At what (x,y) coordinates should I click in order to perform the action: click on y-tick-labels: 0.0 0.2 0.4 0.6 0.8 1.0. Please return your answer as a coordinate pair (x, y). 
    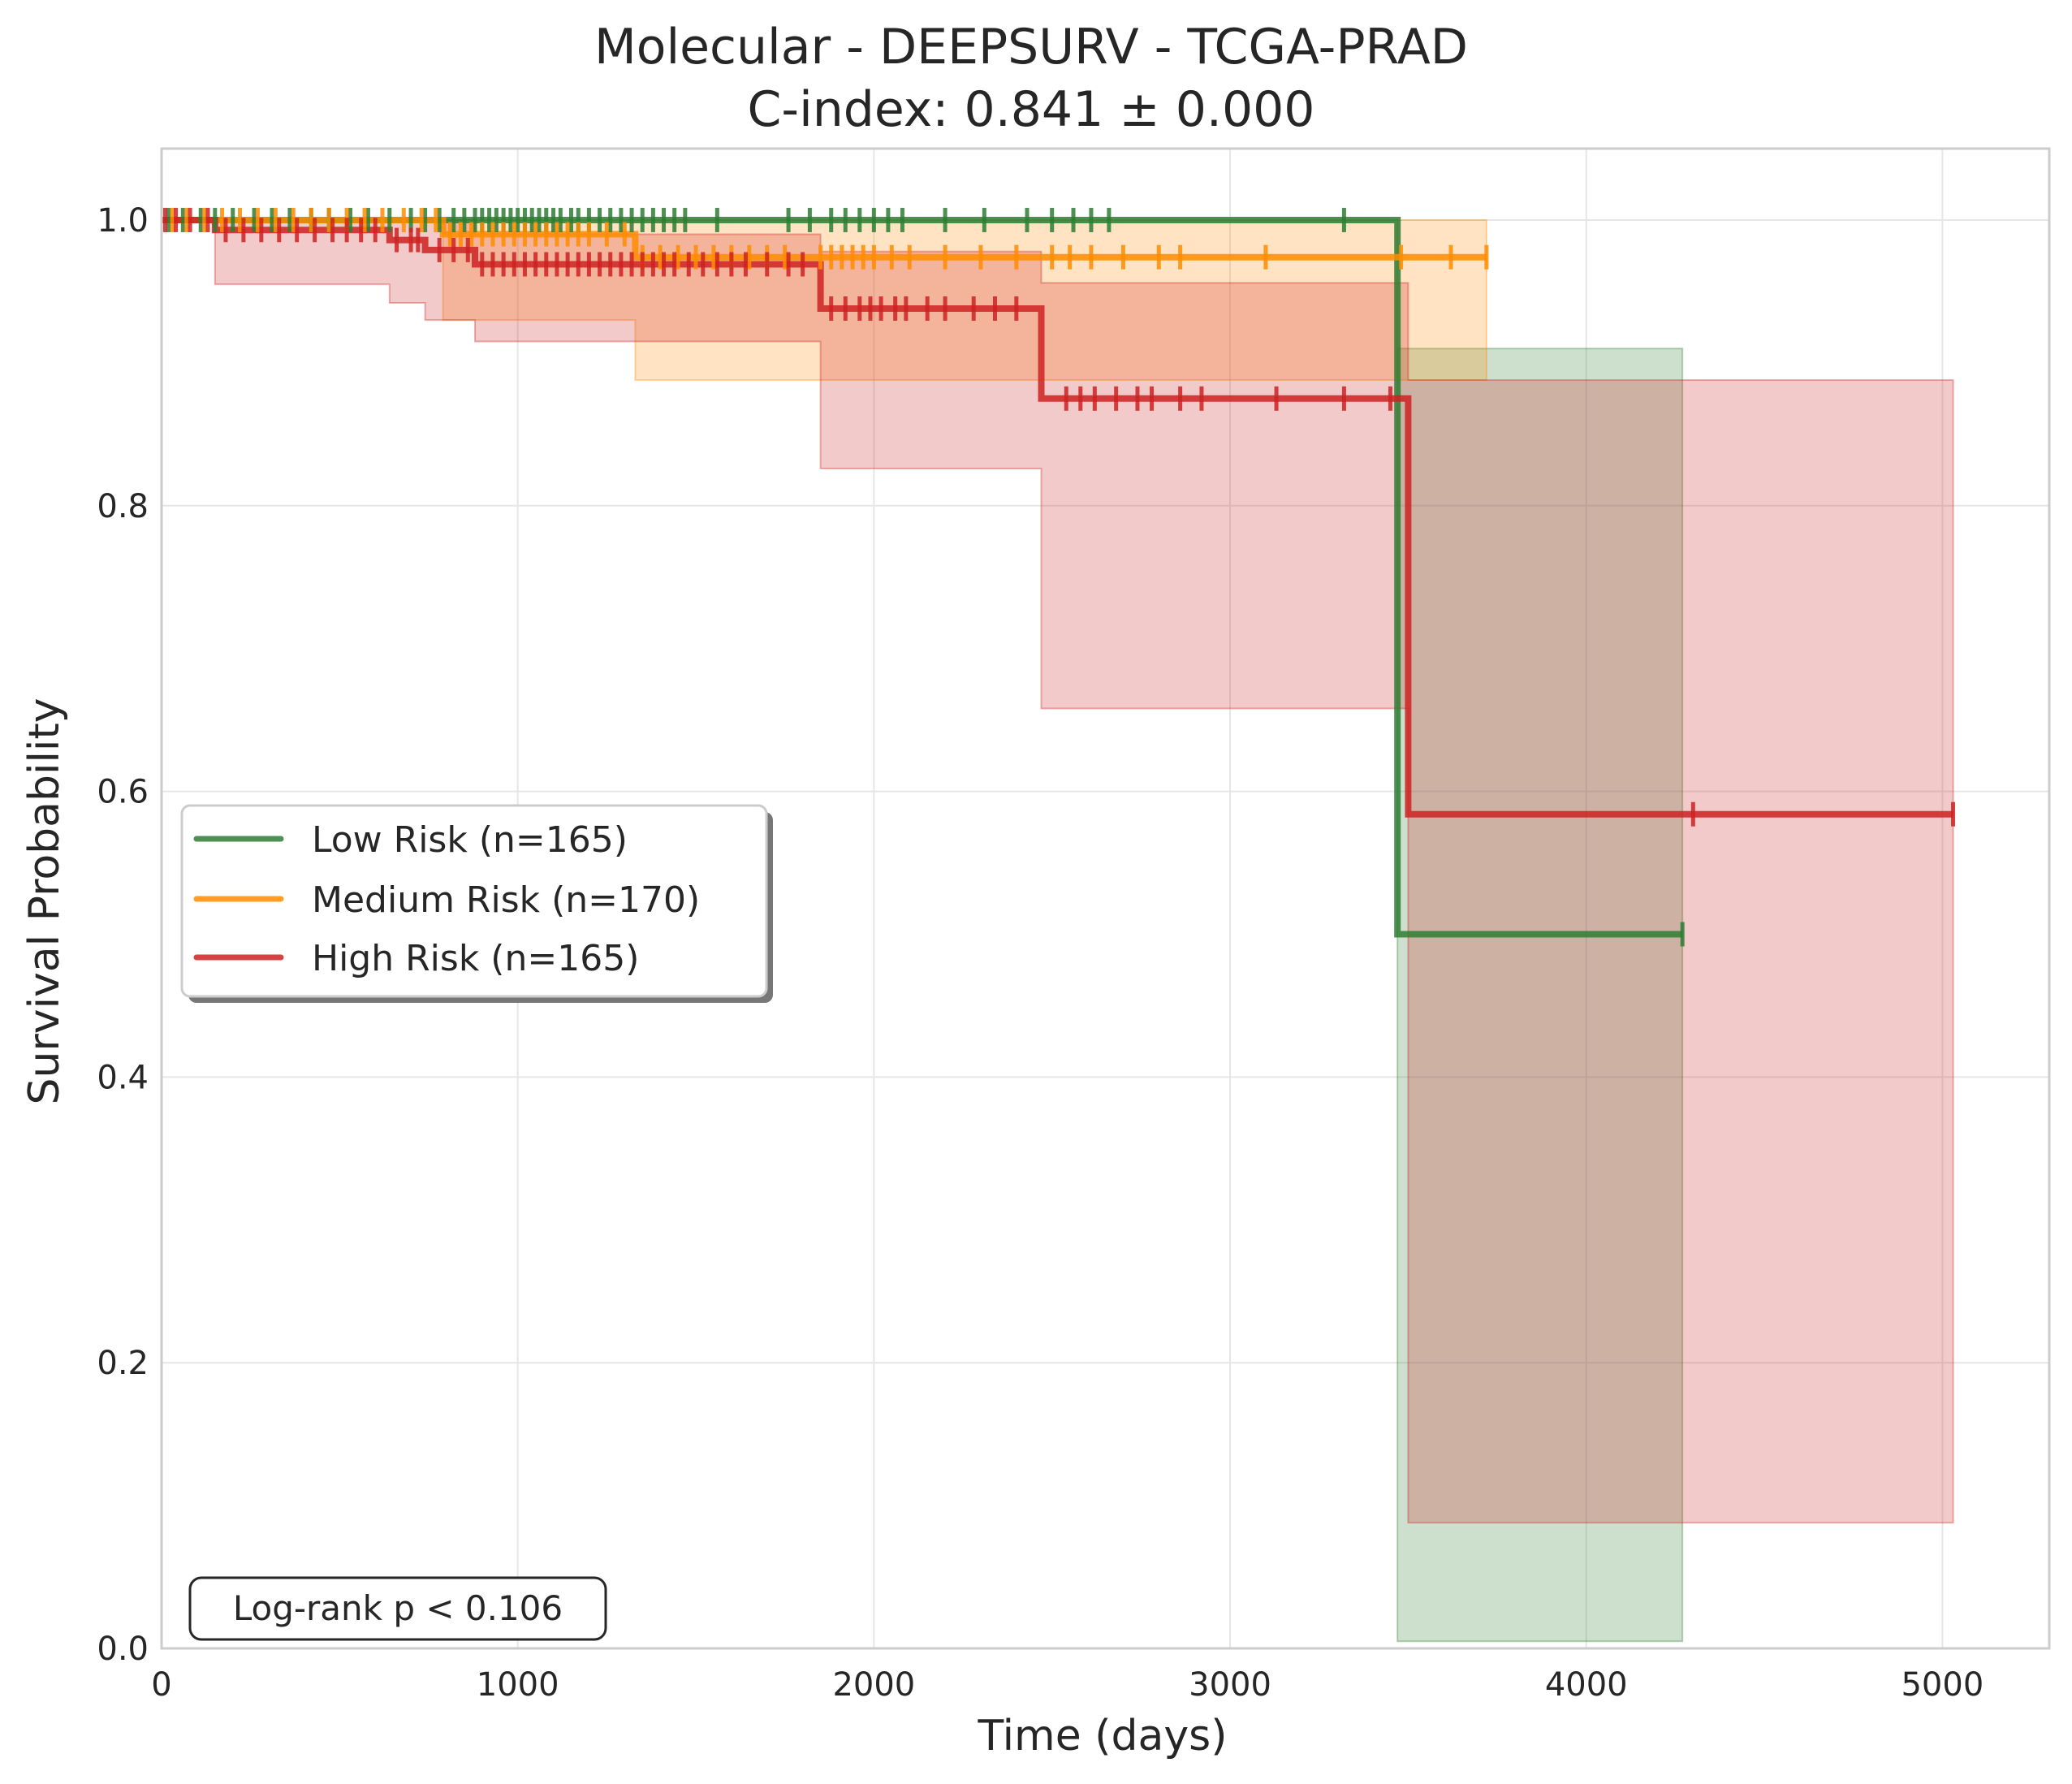
    Looking at the image, I should click on (123, 935).